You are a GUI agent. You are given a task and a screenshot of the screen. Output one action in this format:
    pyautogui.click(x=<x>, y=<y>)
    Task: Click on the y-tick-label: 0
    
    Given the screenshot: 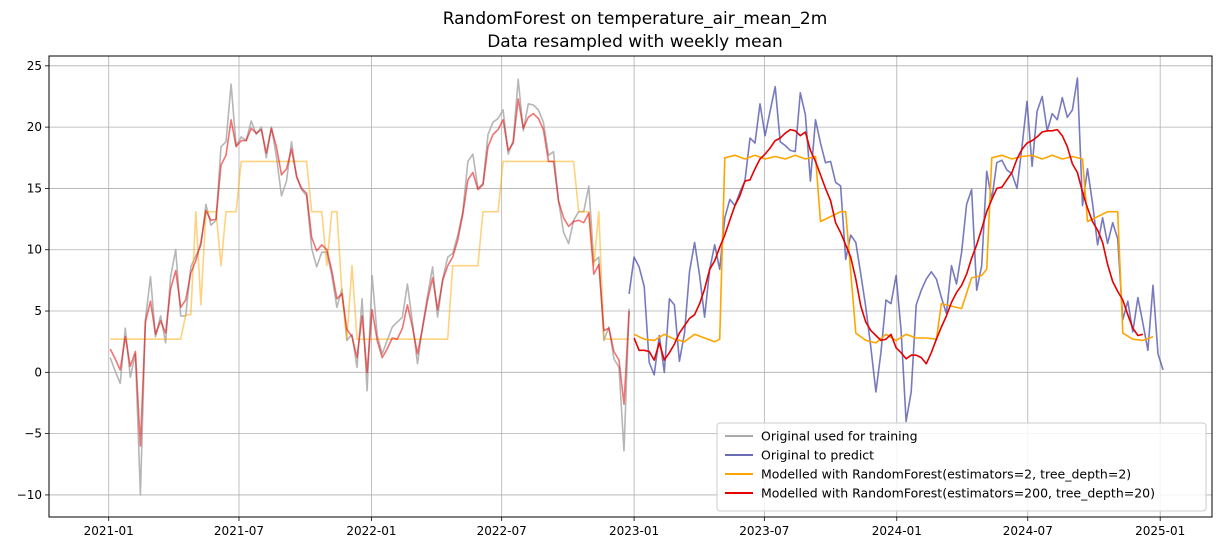 What is the action you would take?
    pyautogui.click(x=38, y=372)
    